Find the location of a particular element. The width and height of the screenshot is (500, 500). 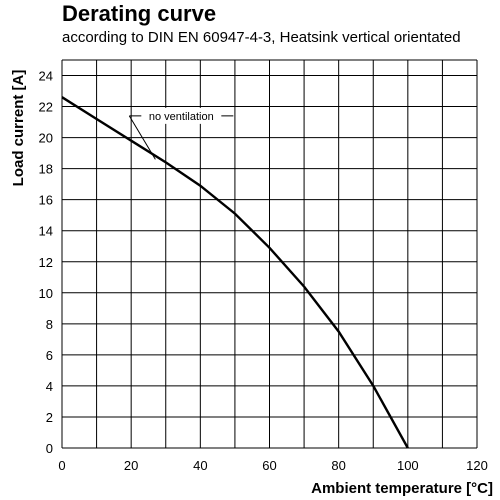

x-axis-label: Ambient temperature [°C] is located at coordinates (402, 488).